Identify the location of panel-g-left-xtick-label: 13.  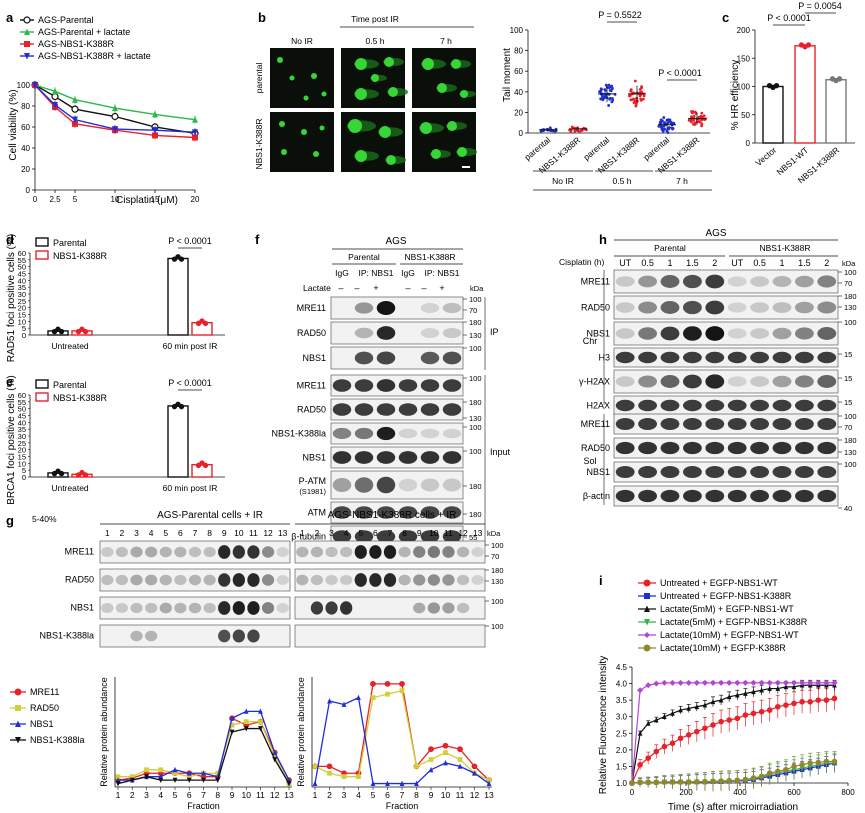
(289, 795).